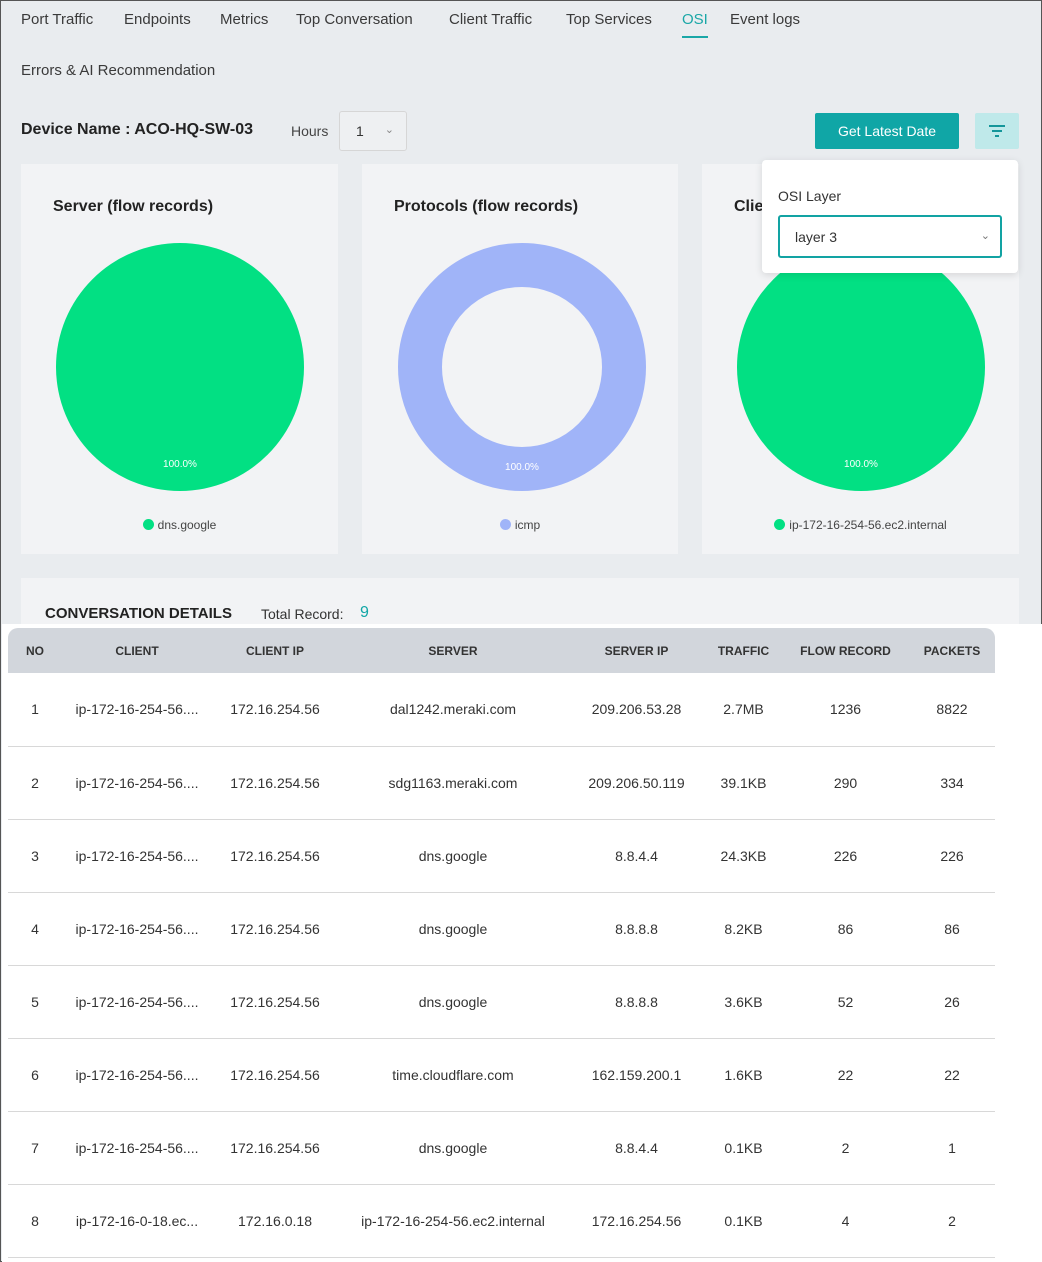 Image resolution: width=1042 pixels, height=1262 pixels. I want to click on cell-packets: 1, so click(952, 1147).